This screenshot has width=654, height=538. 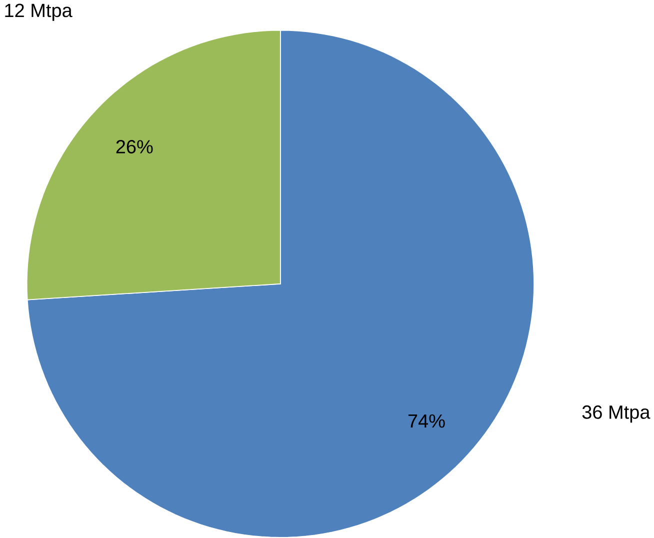 What do you see at coordinates (426, 421) in the screenshot?
I see `data-label: 74%` at bounding box center [426, 421].